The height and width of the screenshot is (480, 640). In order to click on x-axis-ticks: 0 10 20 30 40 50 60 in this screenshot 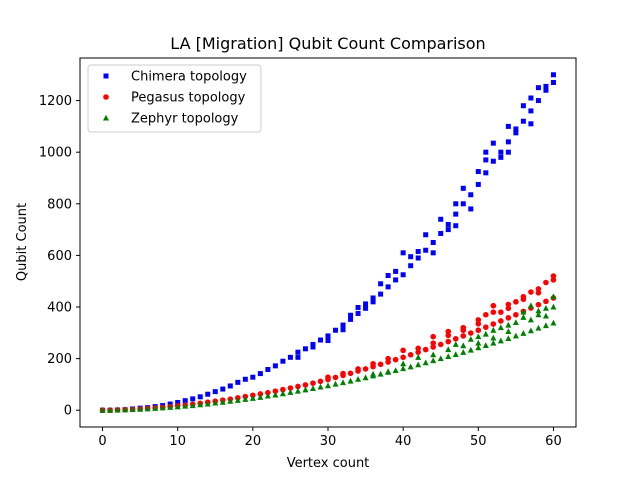, I will do `click(330, 438)`.